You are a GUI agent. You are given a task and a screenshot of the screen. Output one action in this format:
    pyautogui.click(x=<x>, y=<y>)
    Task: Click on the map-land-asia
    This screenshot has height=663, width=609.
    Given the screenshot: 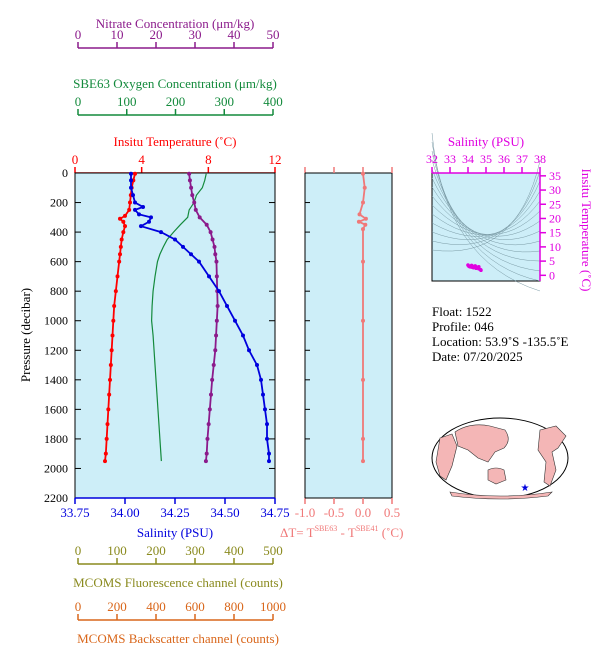 What is the action you would take?
    pyautogui.click(x=481, y=443)
    